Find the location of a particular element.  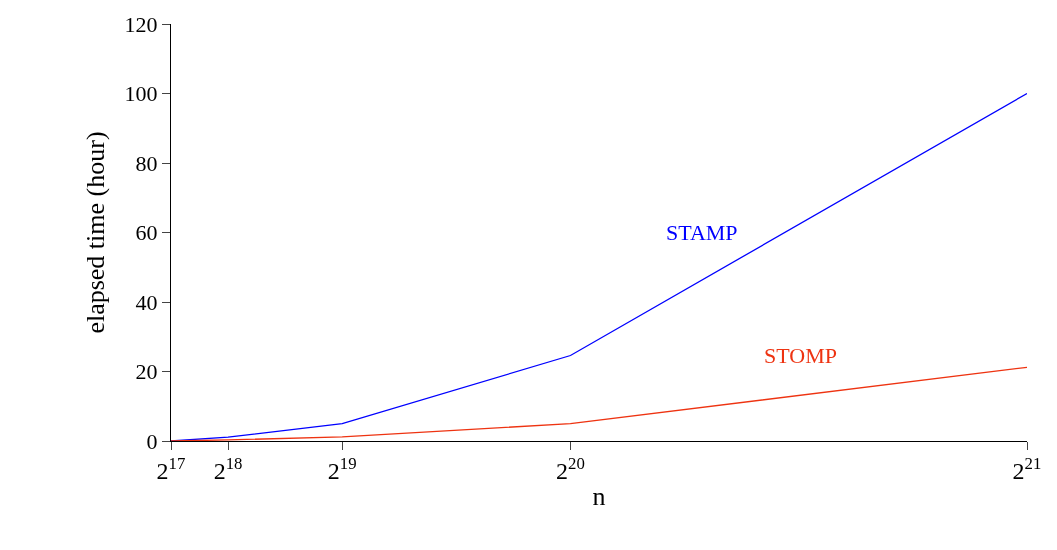

x-tick-label: 2$^{18}$ is located at coordinates (228, 468).